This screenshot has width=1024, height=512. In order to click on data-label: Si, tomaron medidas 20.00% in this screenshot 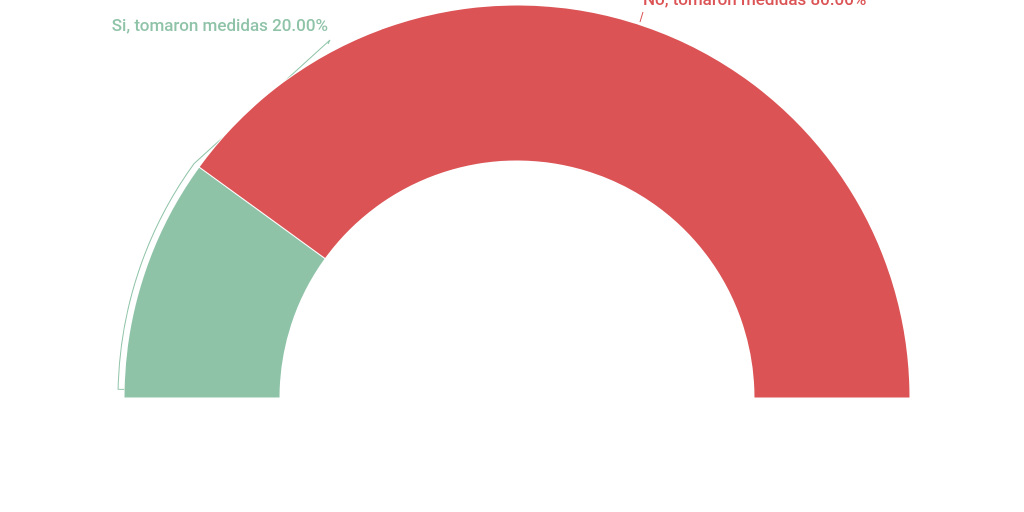, I will do `click(220, 26)`.